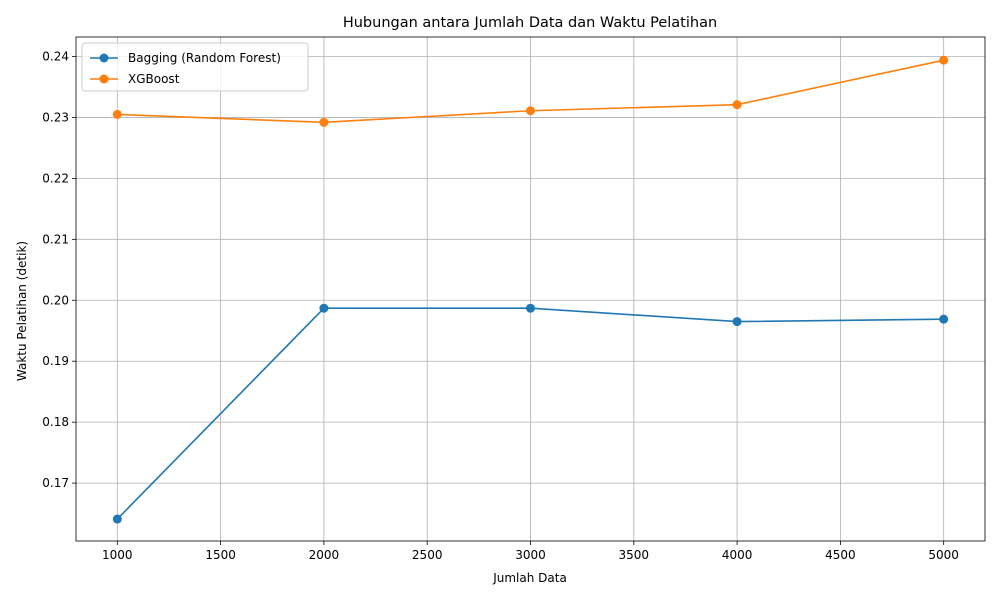 This screenshot has width=1000, height=600. I want to click on x-tick-label: 1000, so click(117, 555).